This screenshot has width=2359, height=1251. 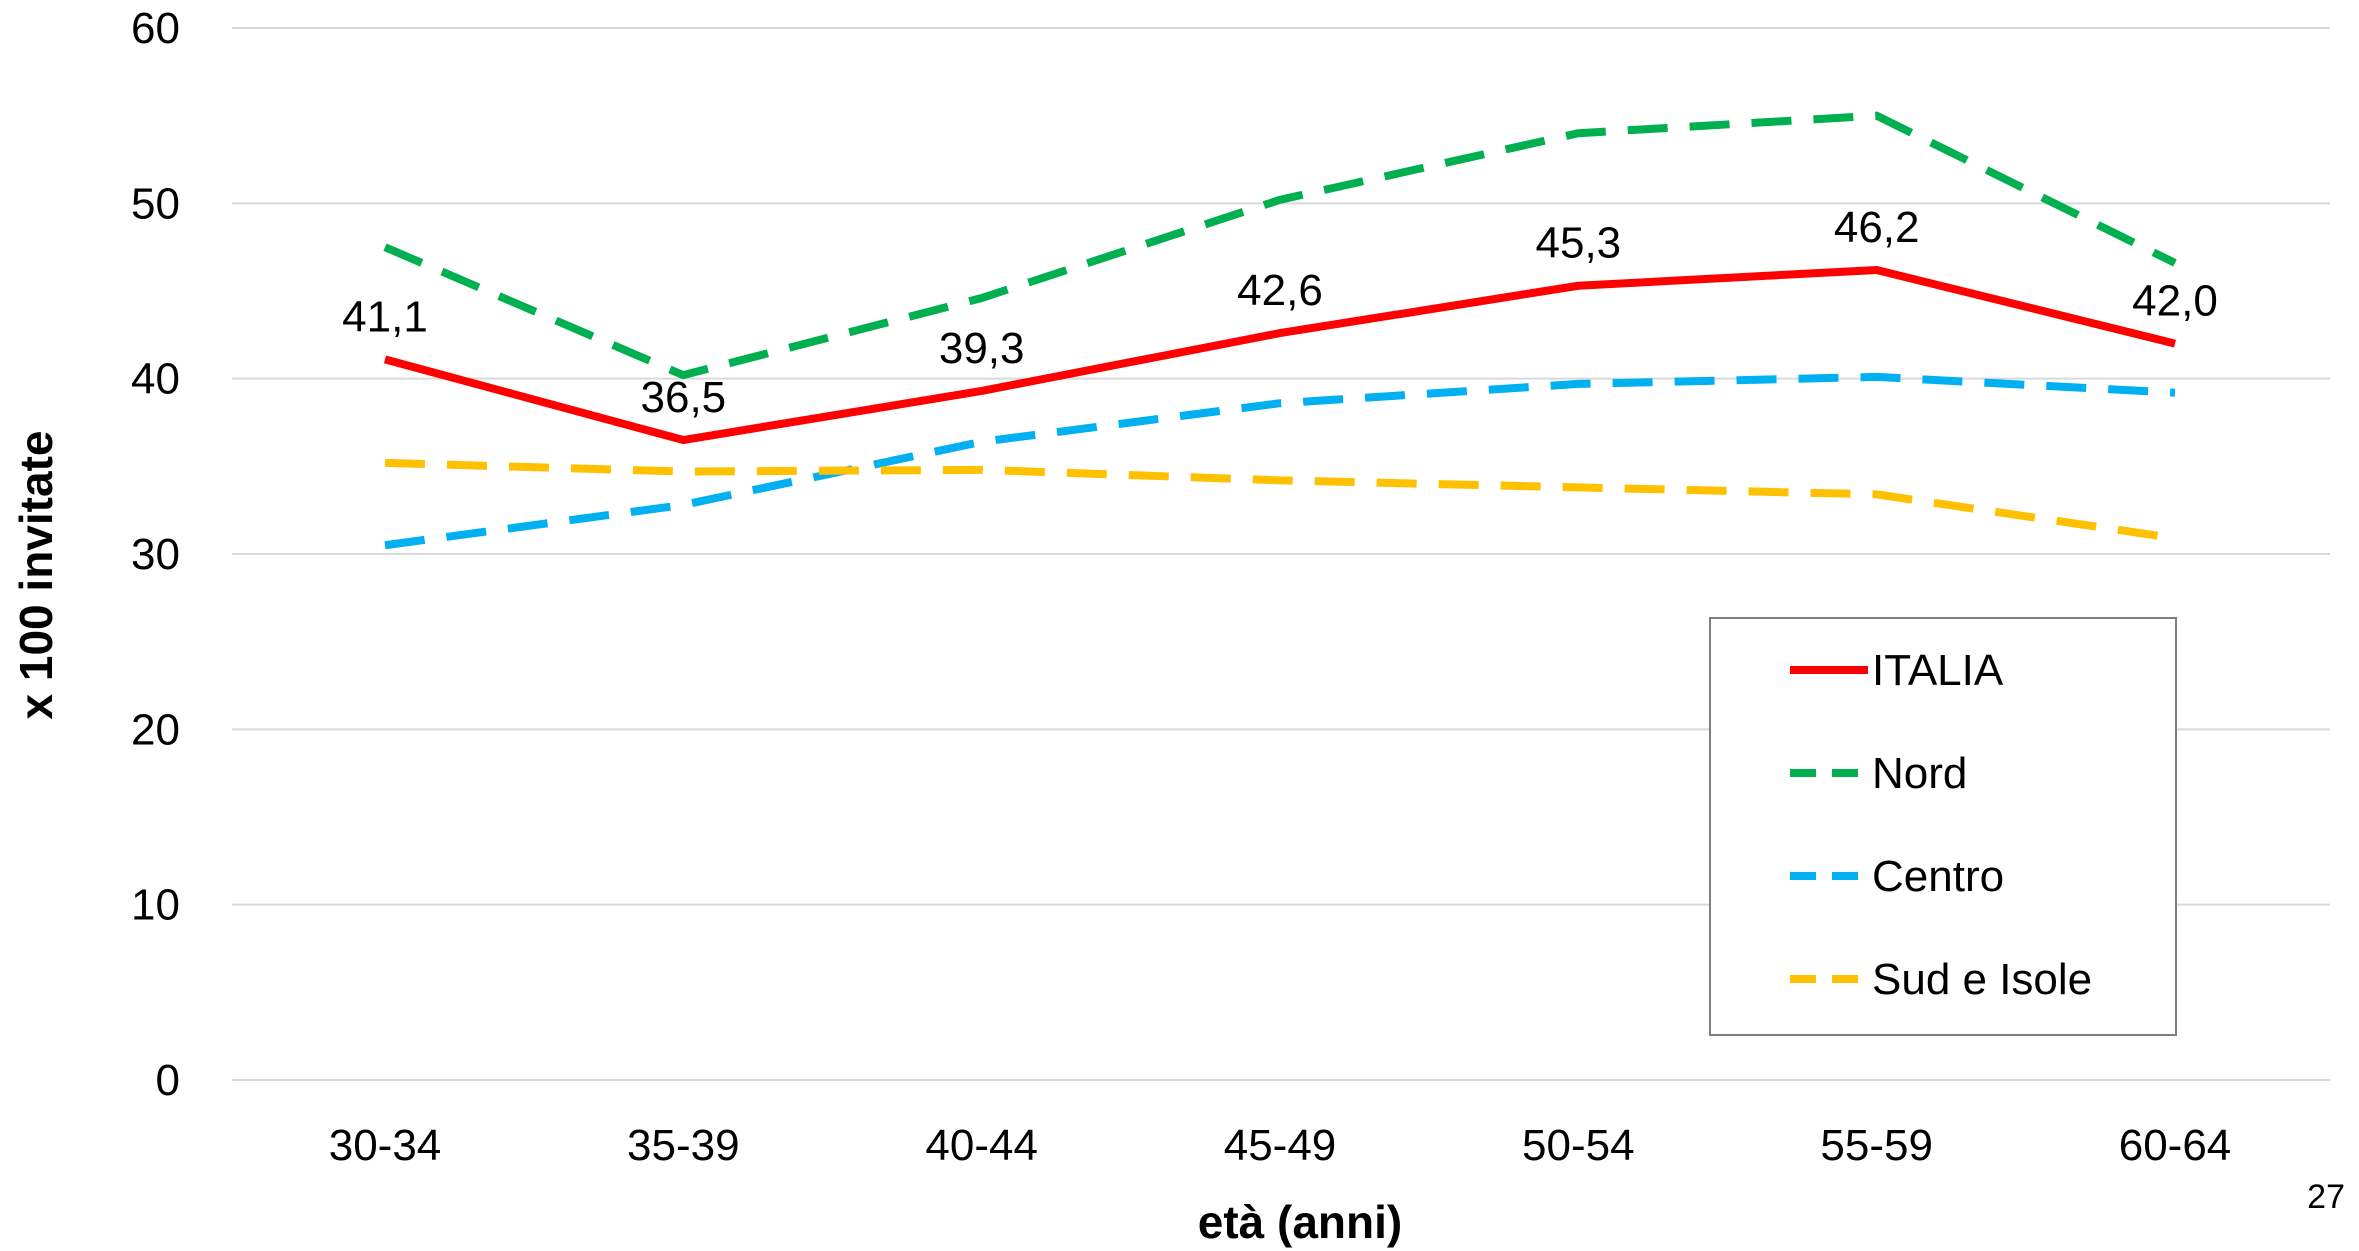 I want to click on series-line-centro, so click(x=1280, y=461).